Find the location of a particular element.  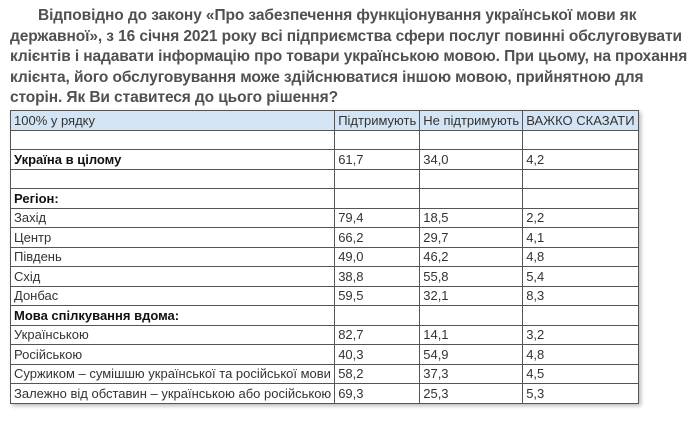

table-row: Російською 40,3 54,9 4,8 is located at coordinates (324, 354).